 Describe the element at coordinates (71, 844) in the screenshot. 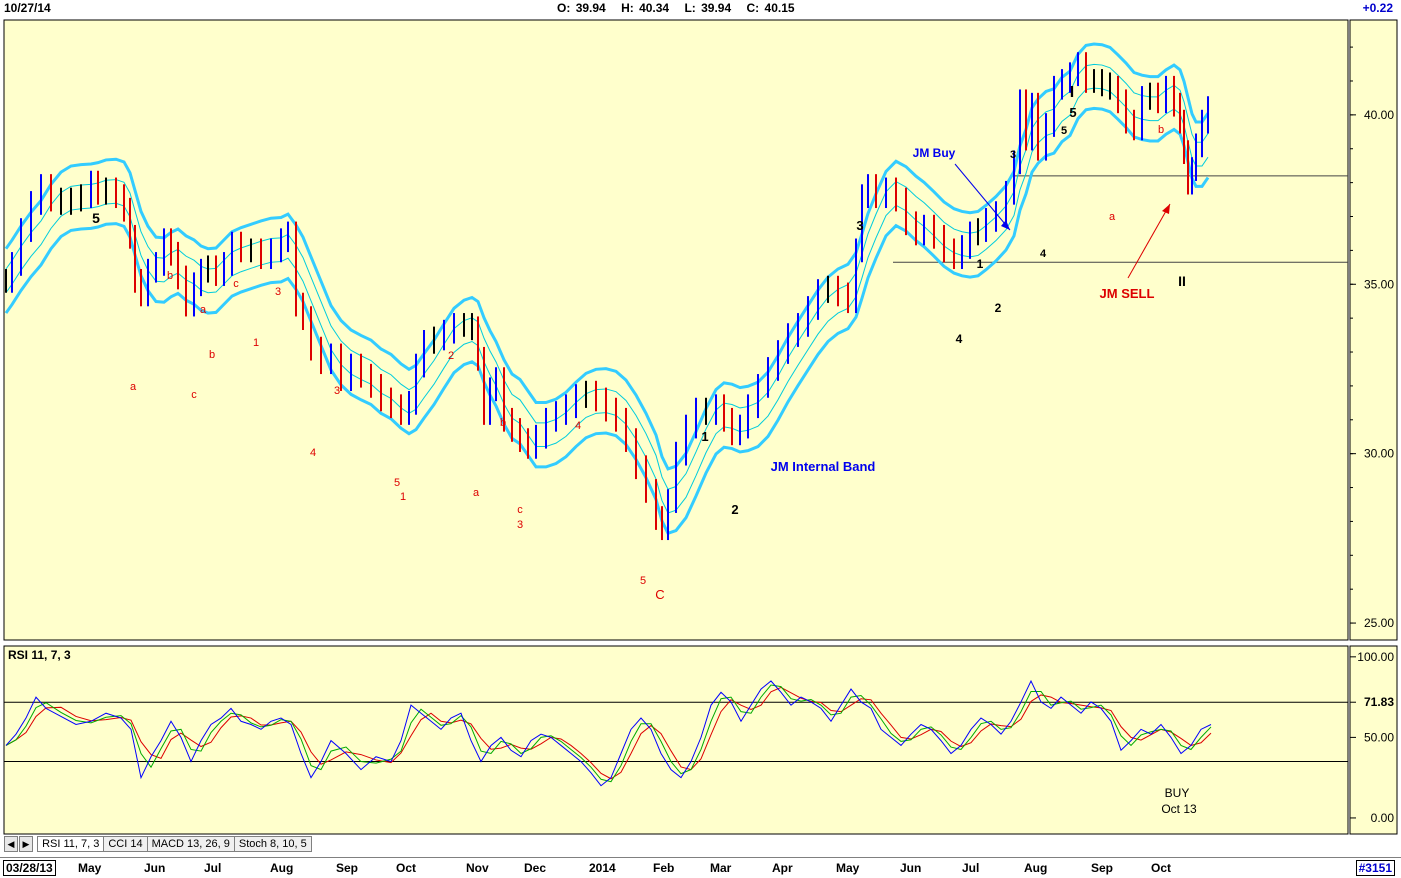

I see `tab-rsi: RSI 11, 7, 3` at that location.